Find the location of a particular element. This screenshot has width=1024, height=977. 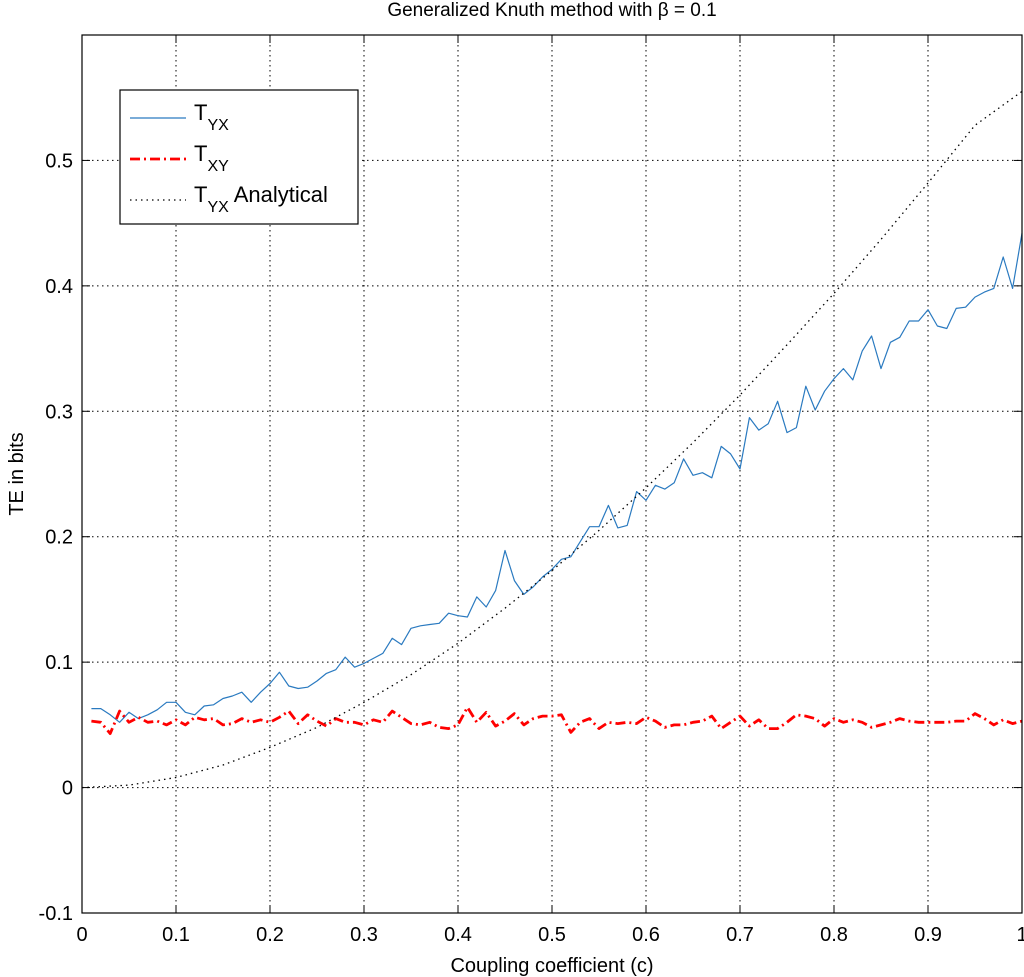

x-axis-label: Coupling coefficient (c) is located at coordinates (551, 966).